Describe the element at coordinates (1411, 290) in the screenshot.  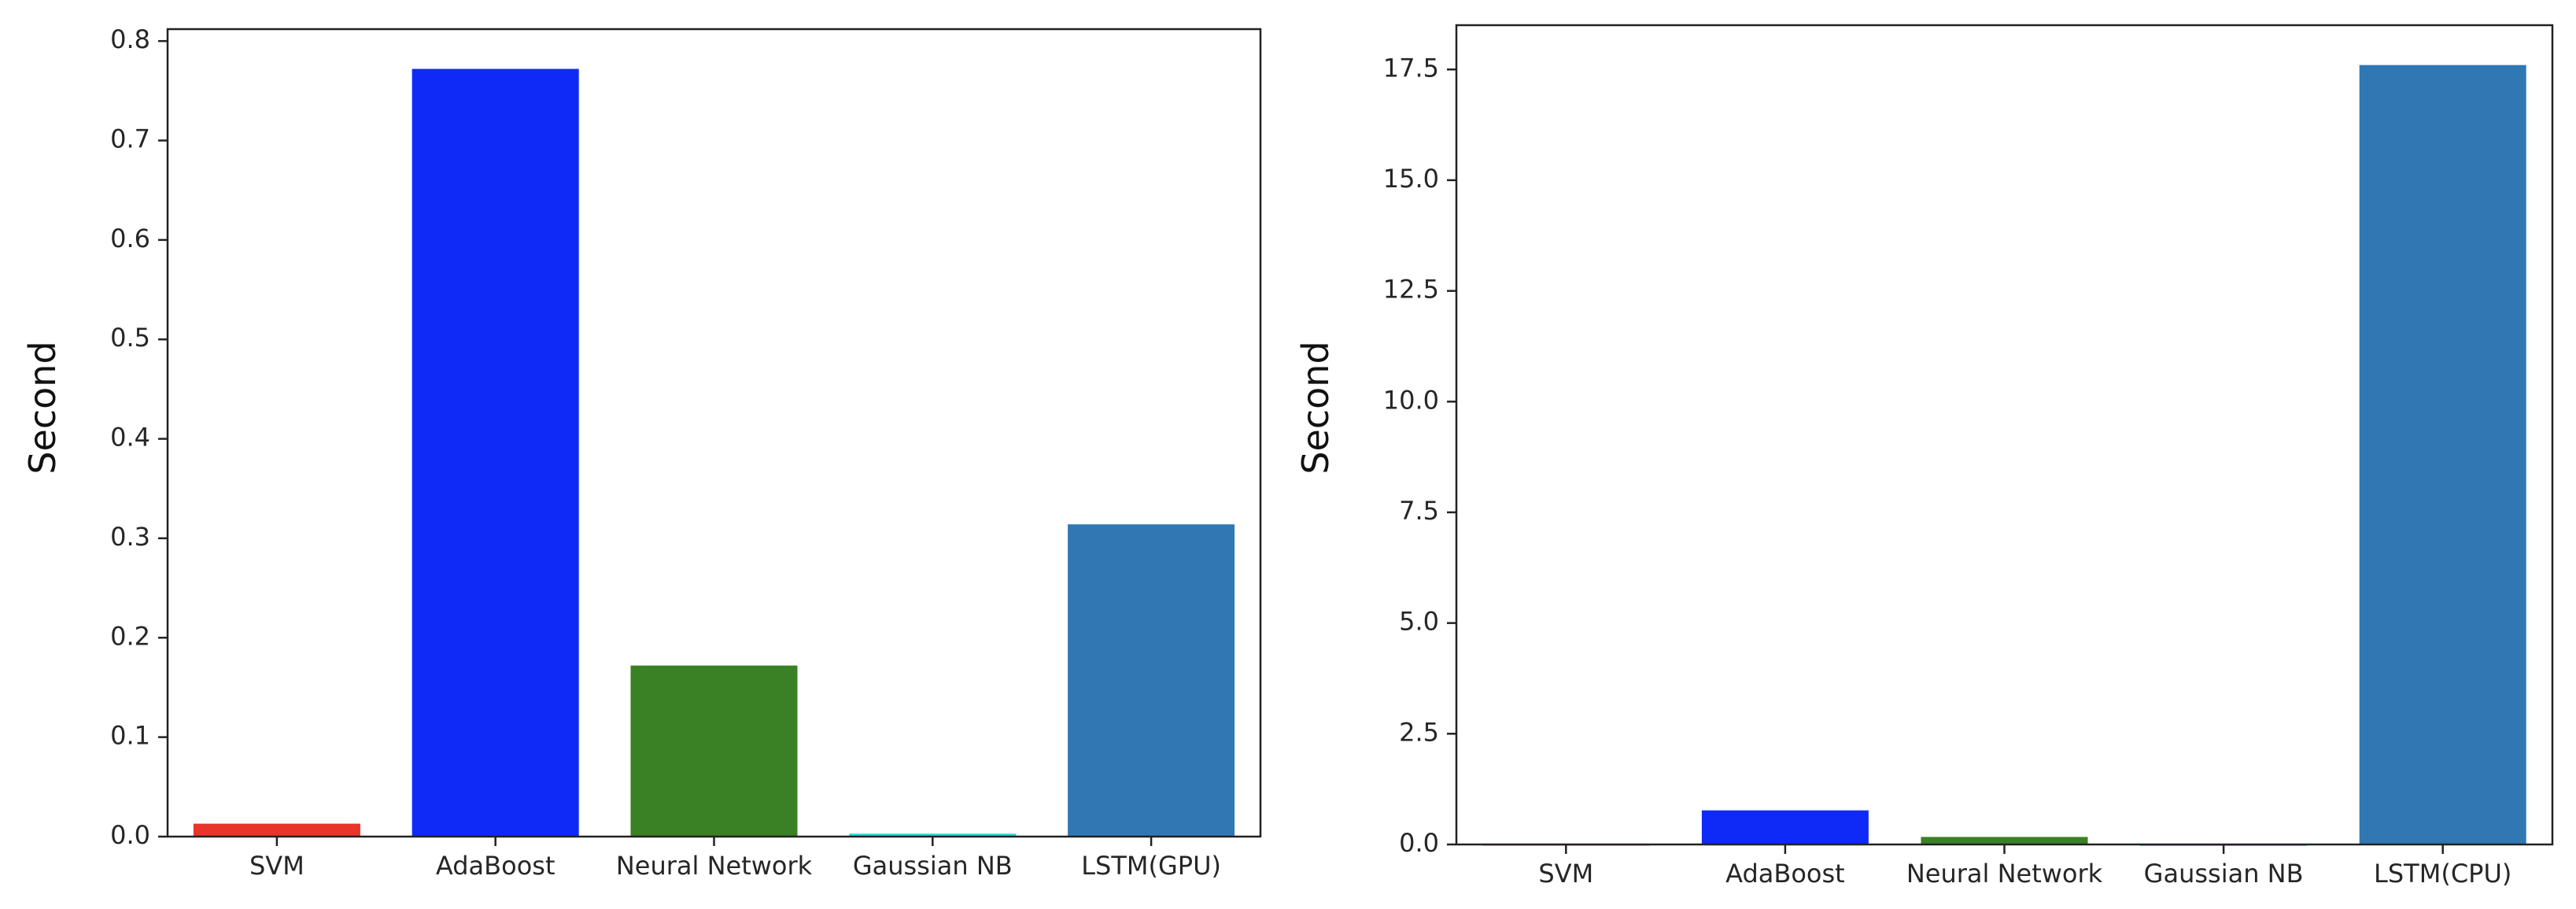
I see `y-tick-label: 12.5` at that location.